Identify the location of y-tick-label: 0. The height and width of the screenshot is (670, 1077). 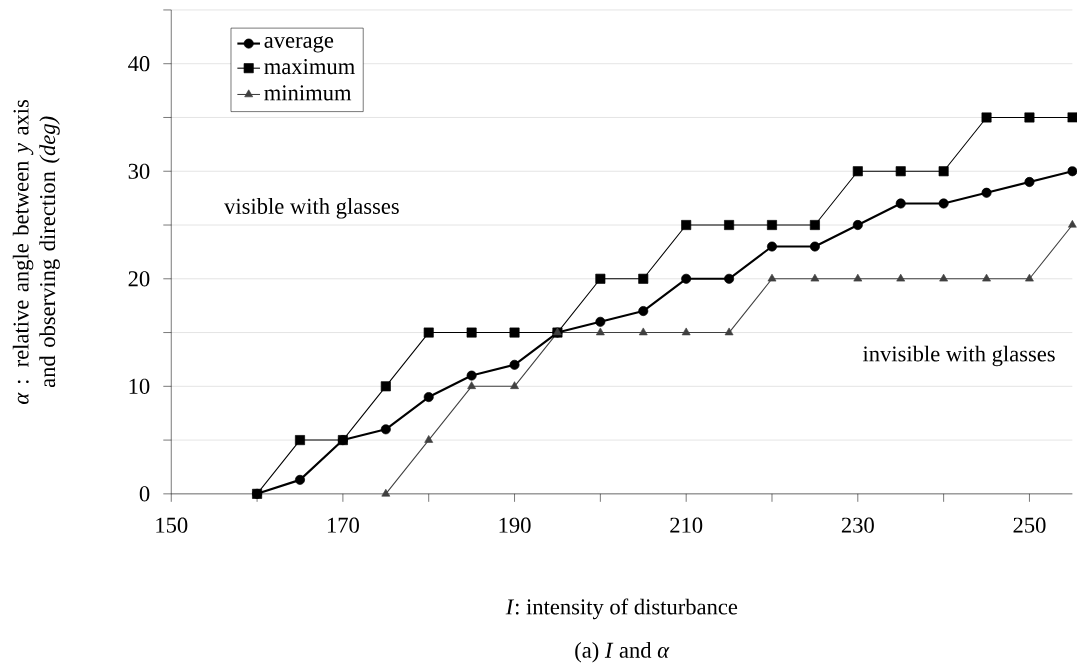
(144, 494).